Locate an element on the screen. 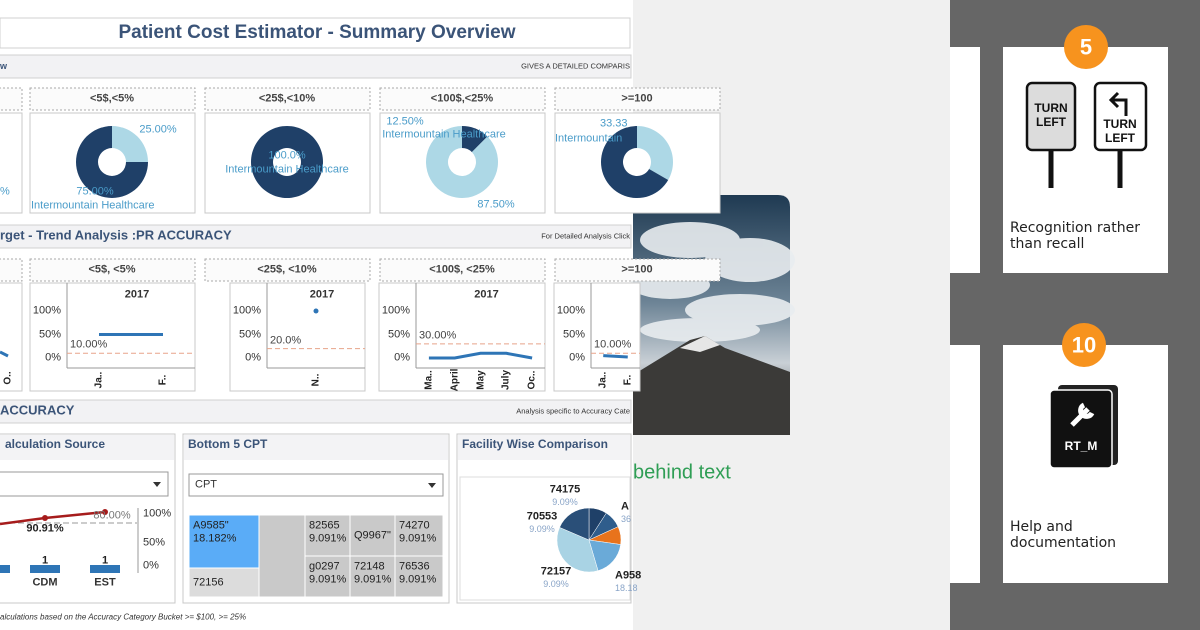 Image resolution: width=1200 pixels, height=630 pixels. wrench-icon is located at coordinates (1082, 414).